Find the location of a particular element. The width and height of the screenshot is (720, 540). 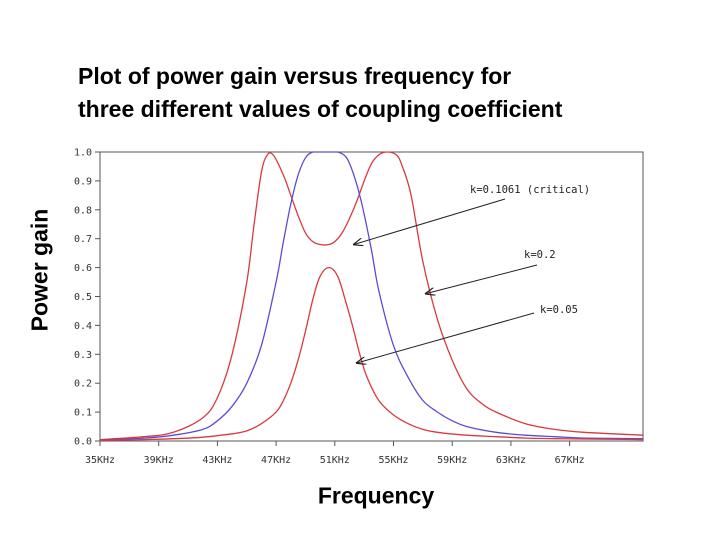

series-annotations: k=0.1061 (critical) k=0.2 k=0.05 is located at coordinates (472, 273).